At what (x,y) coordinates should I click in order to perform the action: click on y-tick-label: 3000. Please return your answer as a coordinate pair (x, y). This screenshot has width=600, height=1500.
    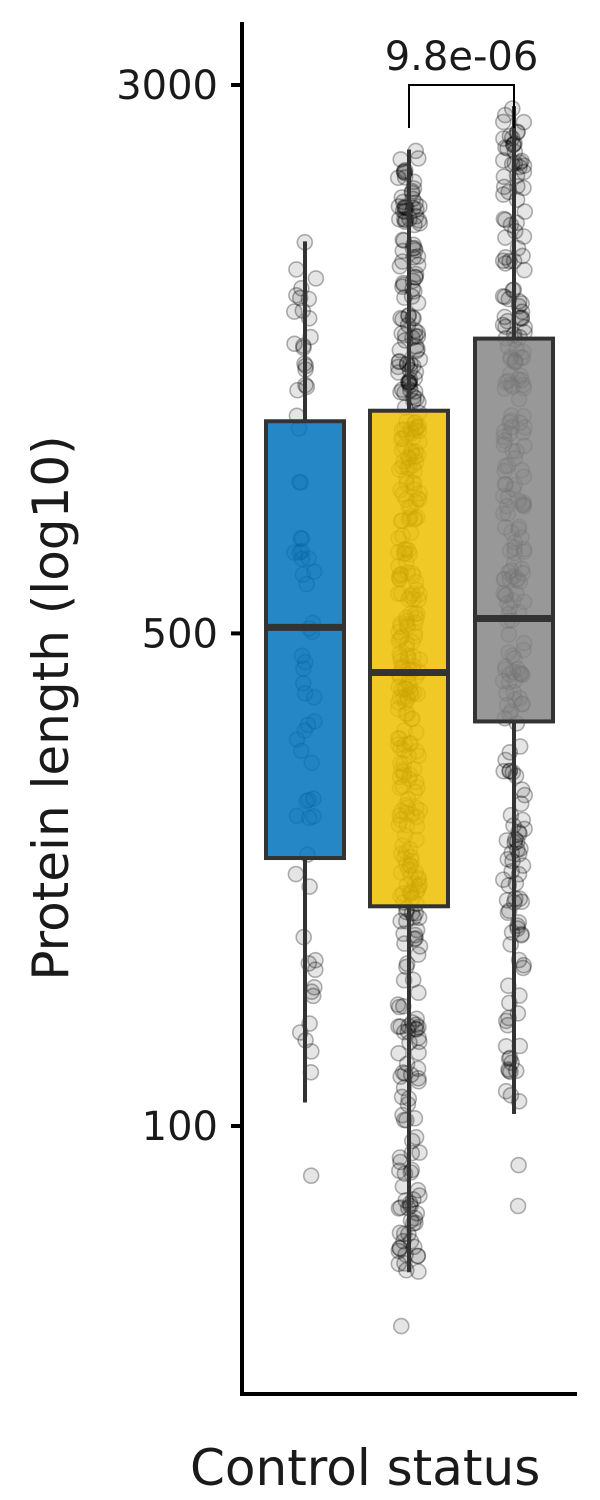
    Looking at the image, I should click on (167, 86).